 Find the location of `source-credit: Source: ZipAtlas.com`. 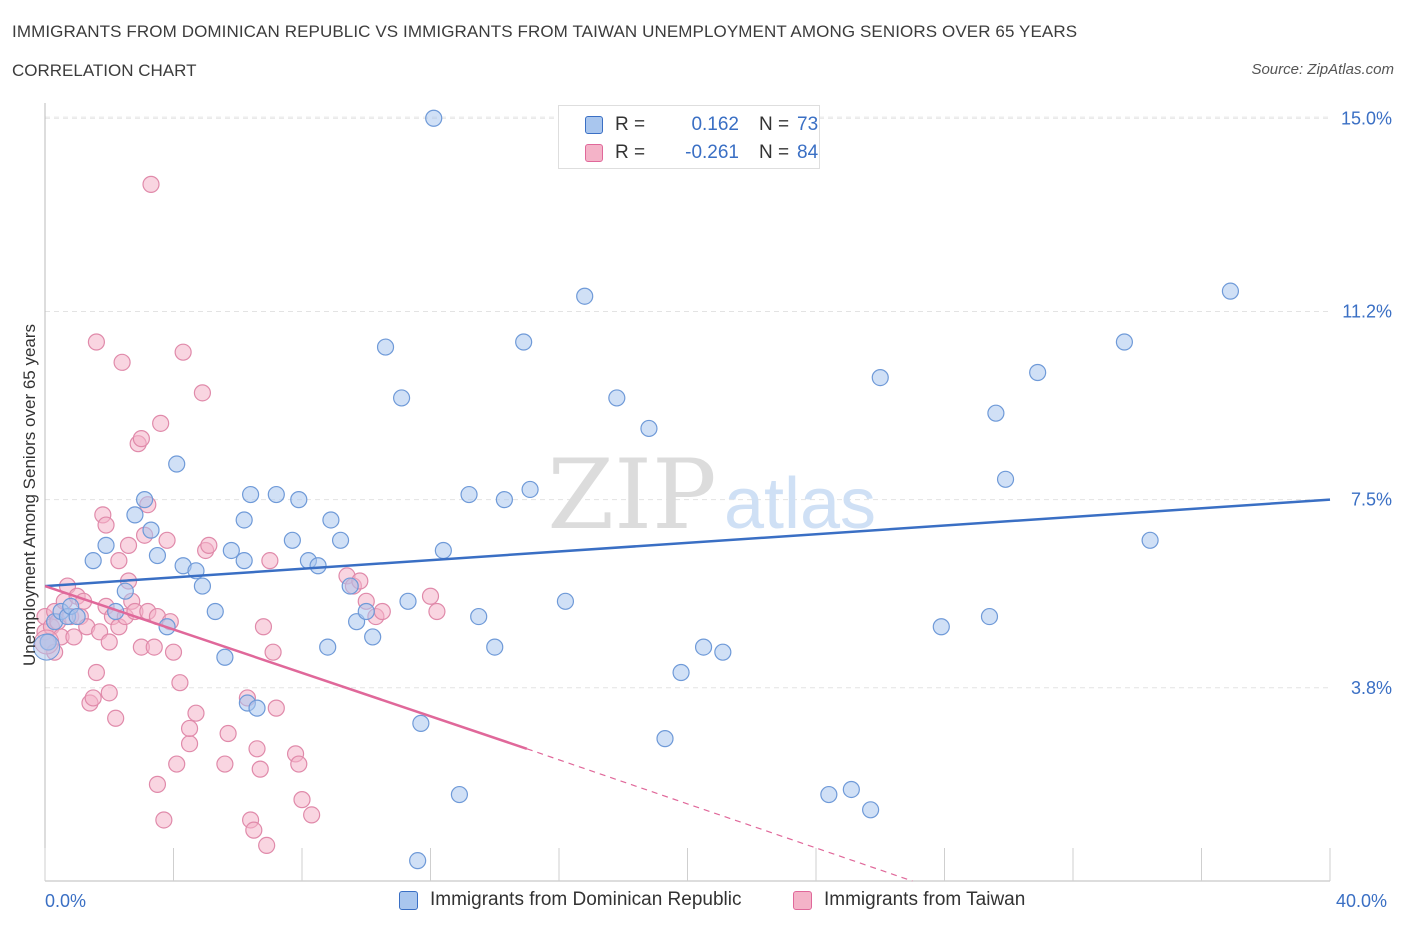

source-credit: Source: ZipAtlas.com is located at coordinates (1322, 69).